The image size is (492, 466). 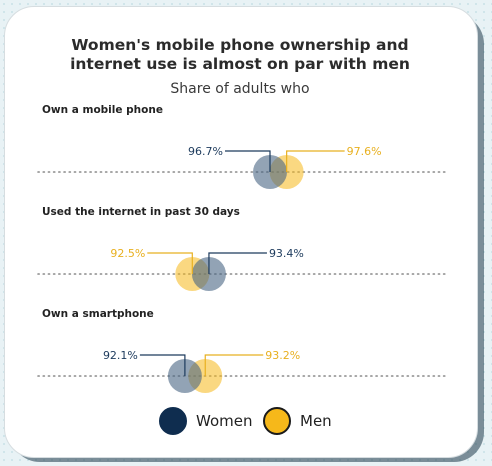 I want to click on legend-women-label: Women, so click(x=224, y=421).